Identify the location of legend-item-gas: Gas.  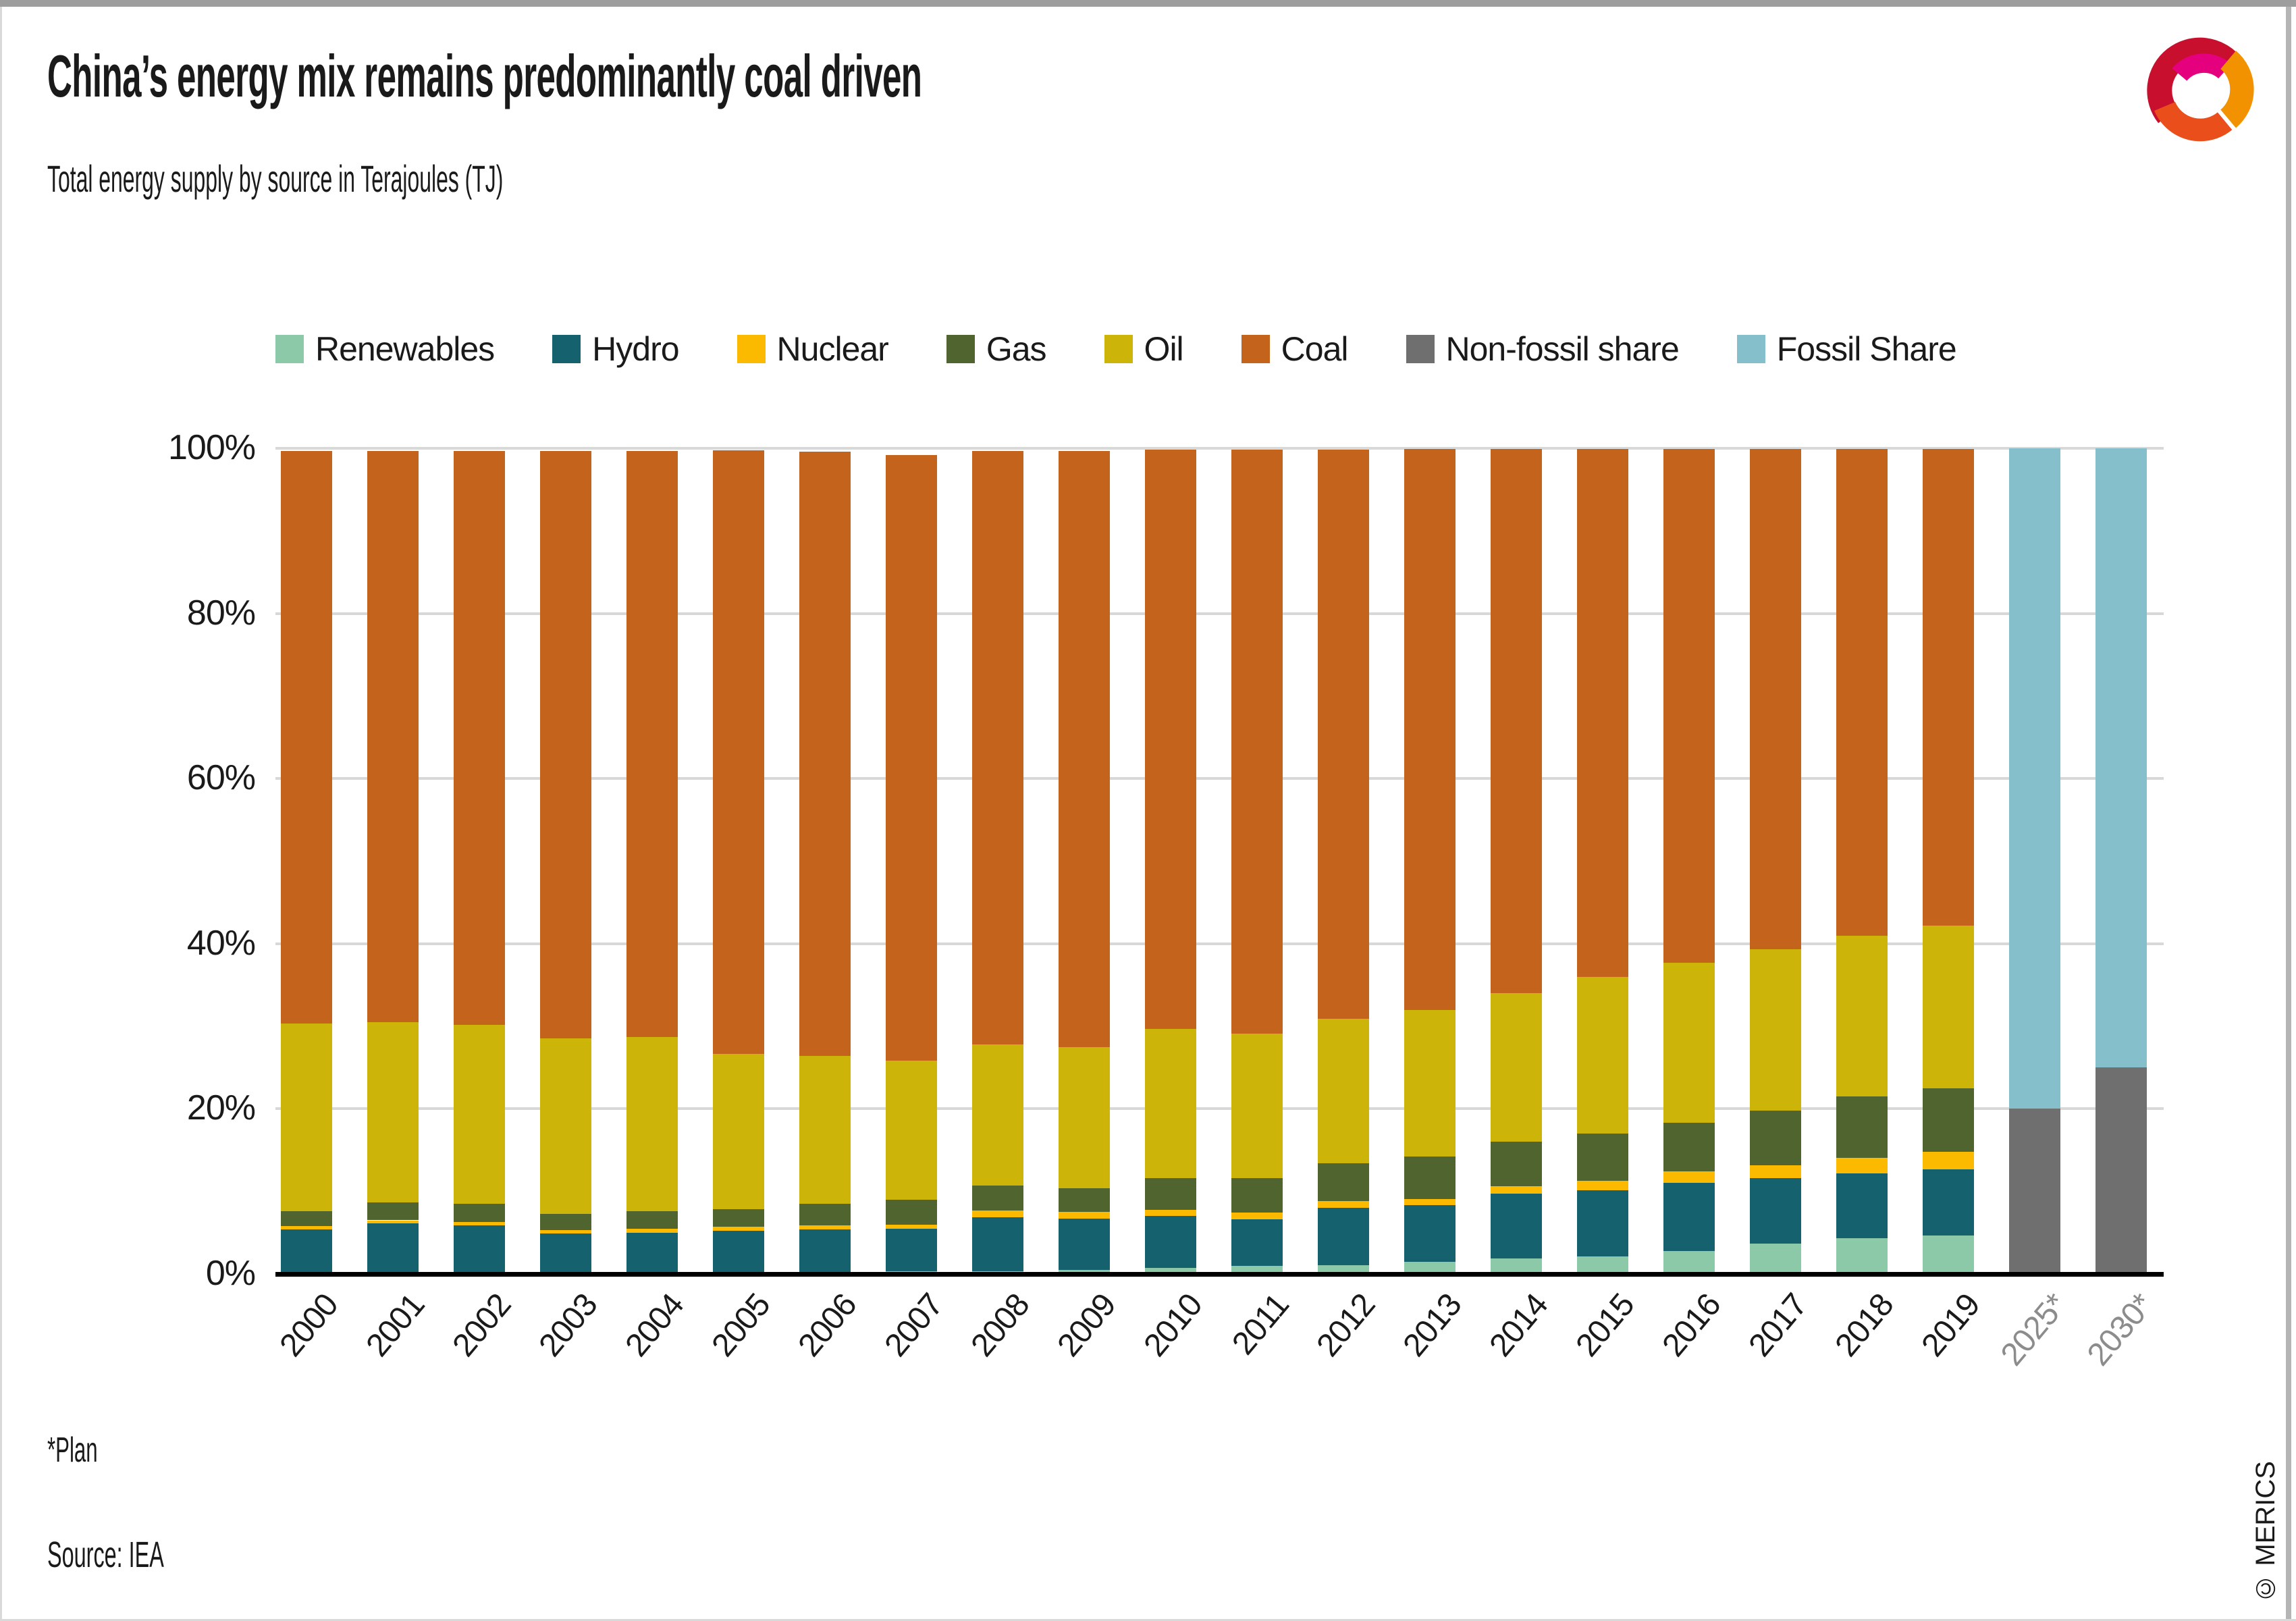
(996, 349).